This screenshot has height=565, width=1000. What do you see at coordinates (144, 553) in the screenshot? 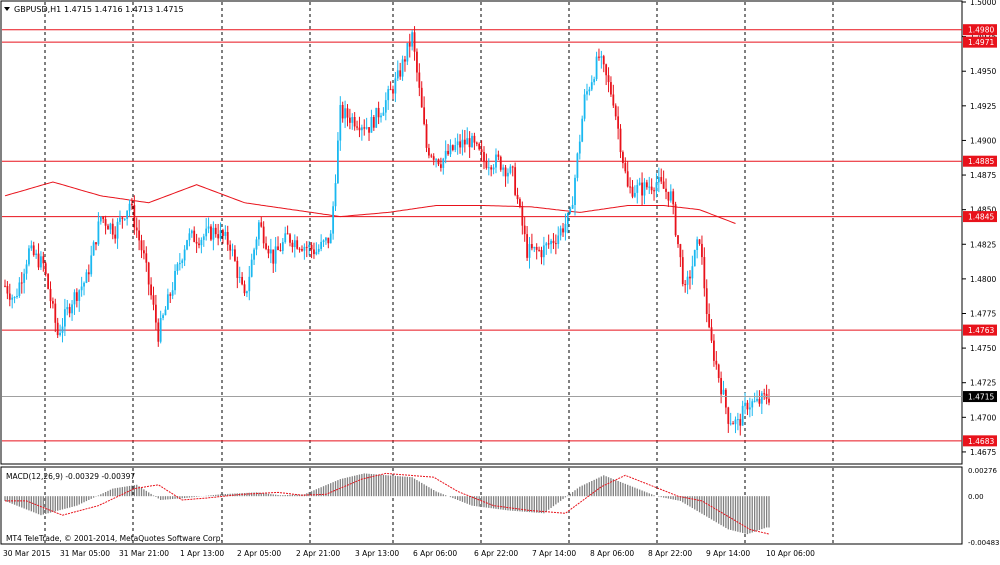
I see `x-tick-label: 31 Mar 21:00` at bounding box center [144, 553].